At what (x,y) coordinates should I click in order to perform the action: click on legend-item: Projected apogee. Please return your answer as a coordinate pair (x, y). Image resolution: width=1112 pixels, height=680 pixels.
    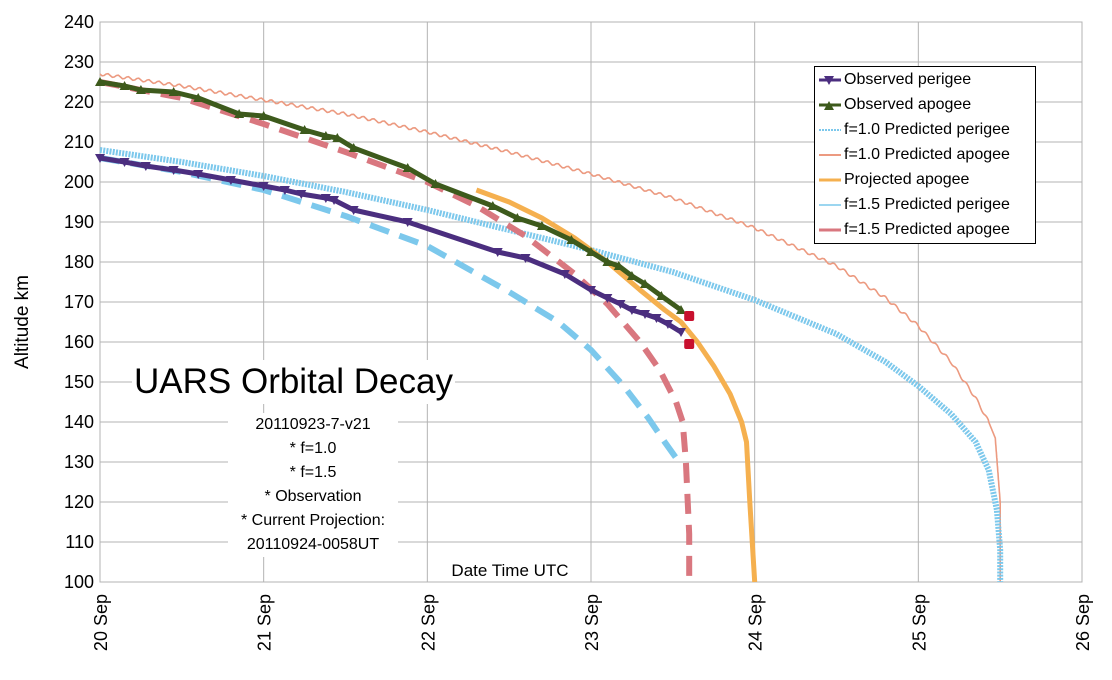
    Looking at the image, I should click on (894, 180).